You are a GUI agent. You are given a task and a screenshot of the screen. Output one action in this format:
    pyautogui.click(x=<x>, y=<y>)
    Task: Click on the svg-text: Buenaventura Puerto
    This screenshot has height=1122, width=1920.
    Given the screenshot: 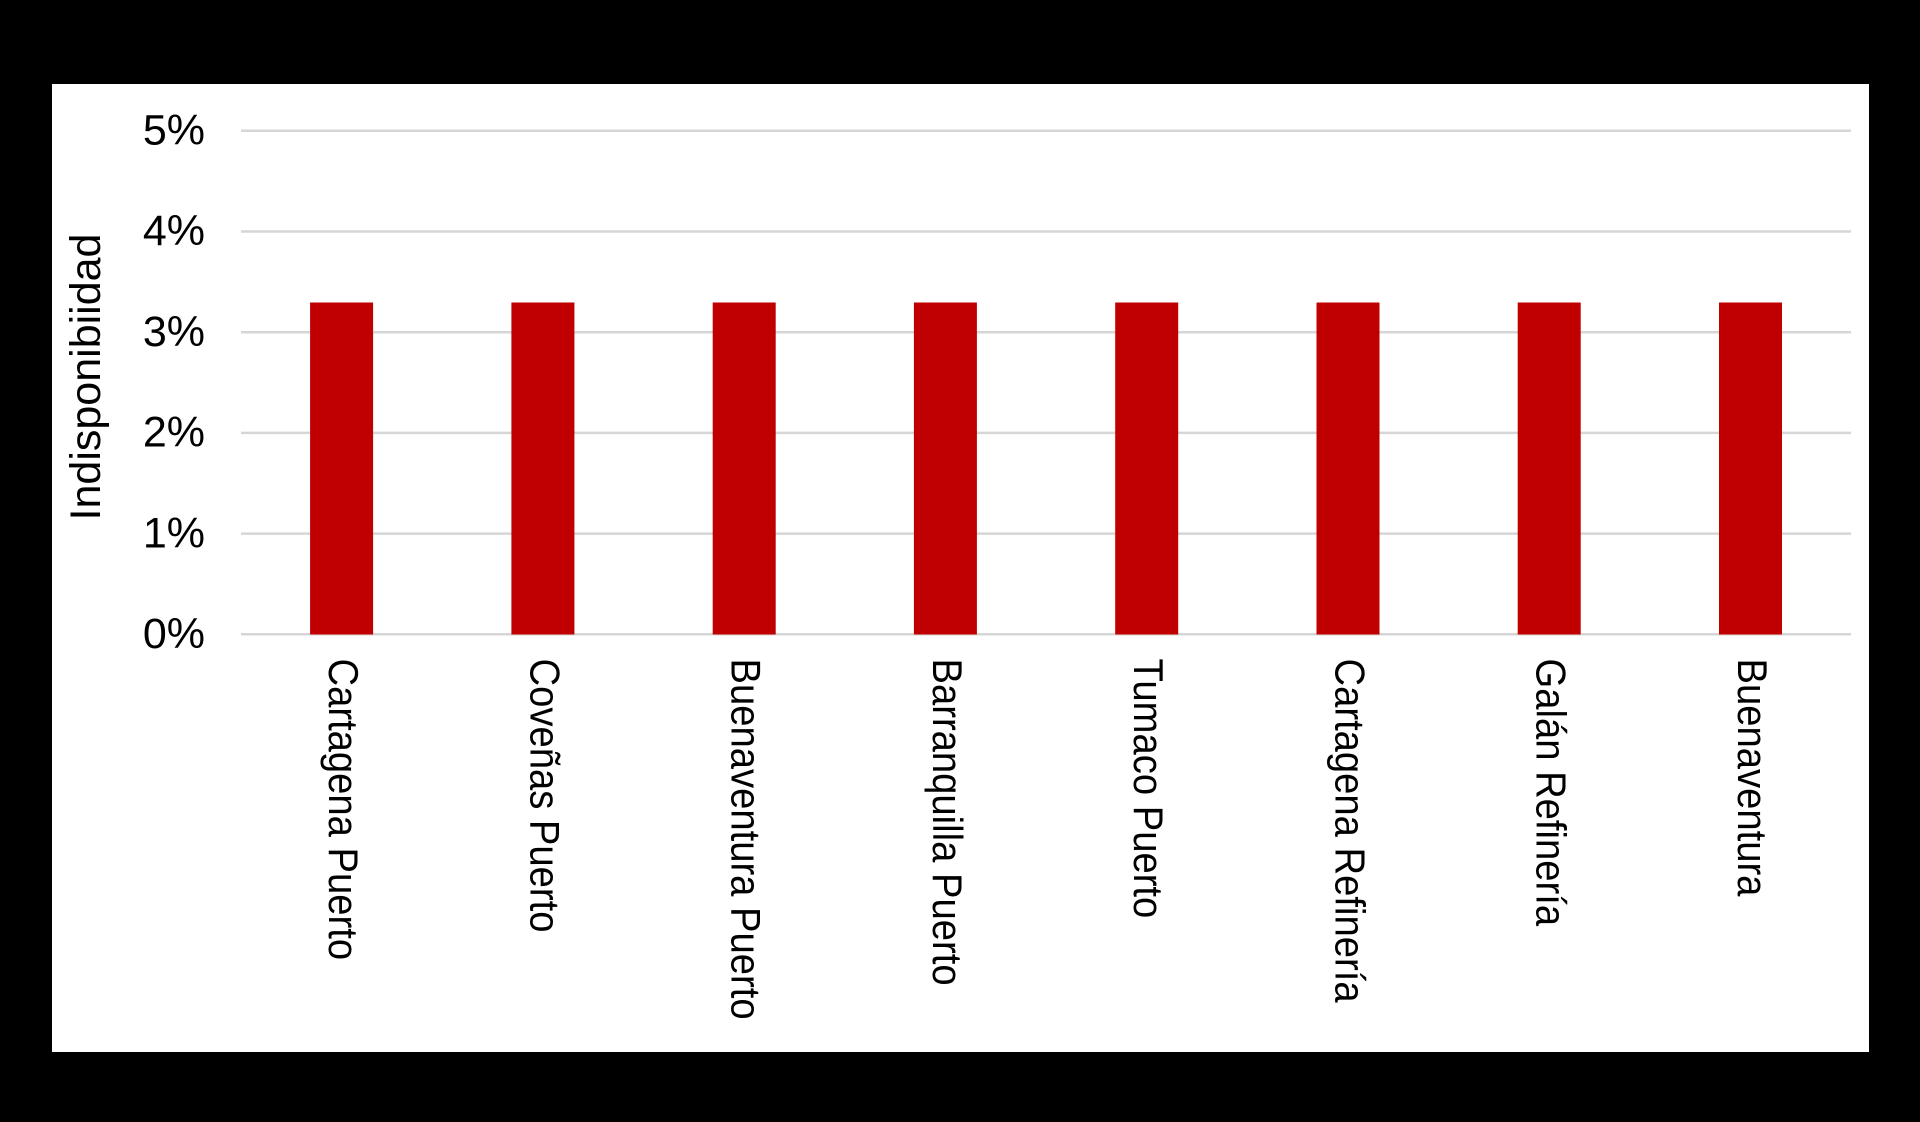 What is the action you would take?
    pyautogui.click(x=745, y=839)
    